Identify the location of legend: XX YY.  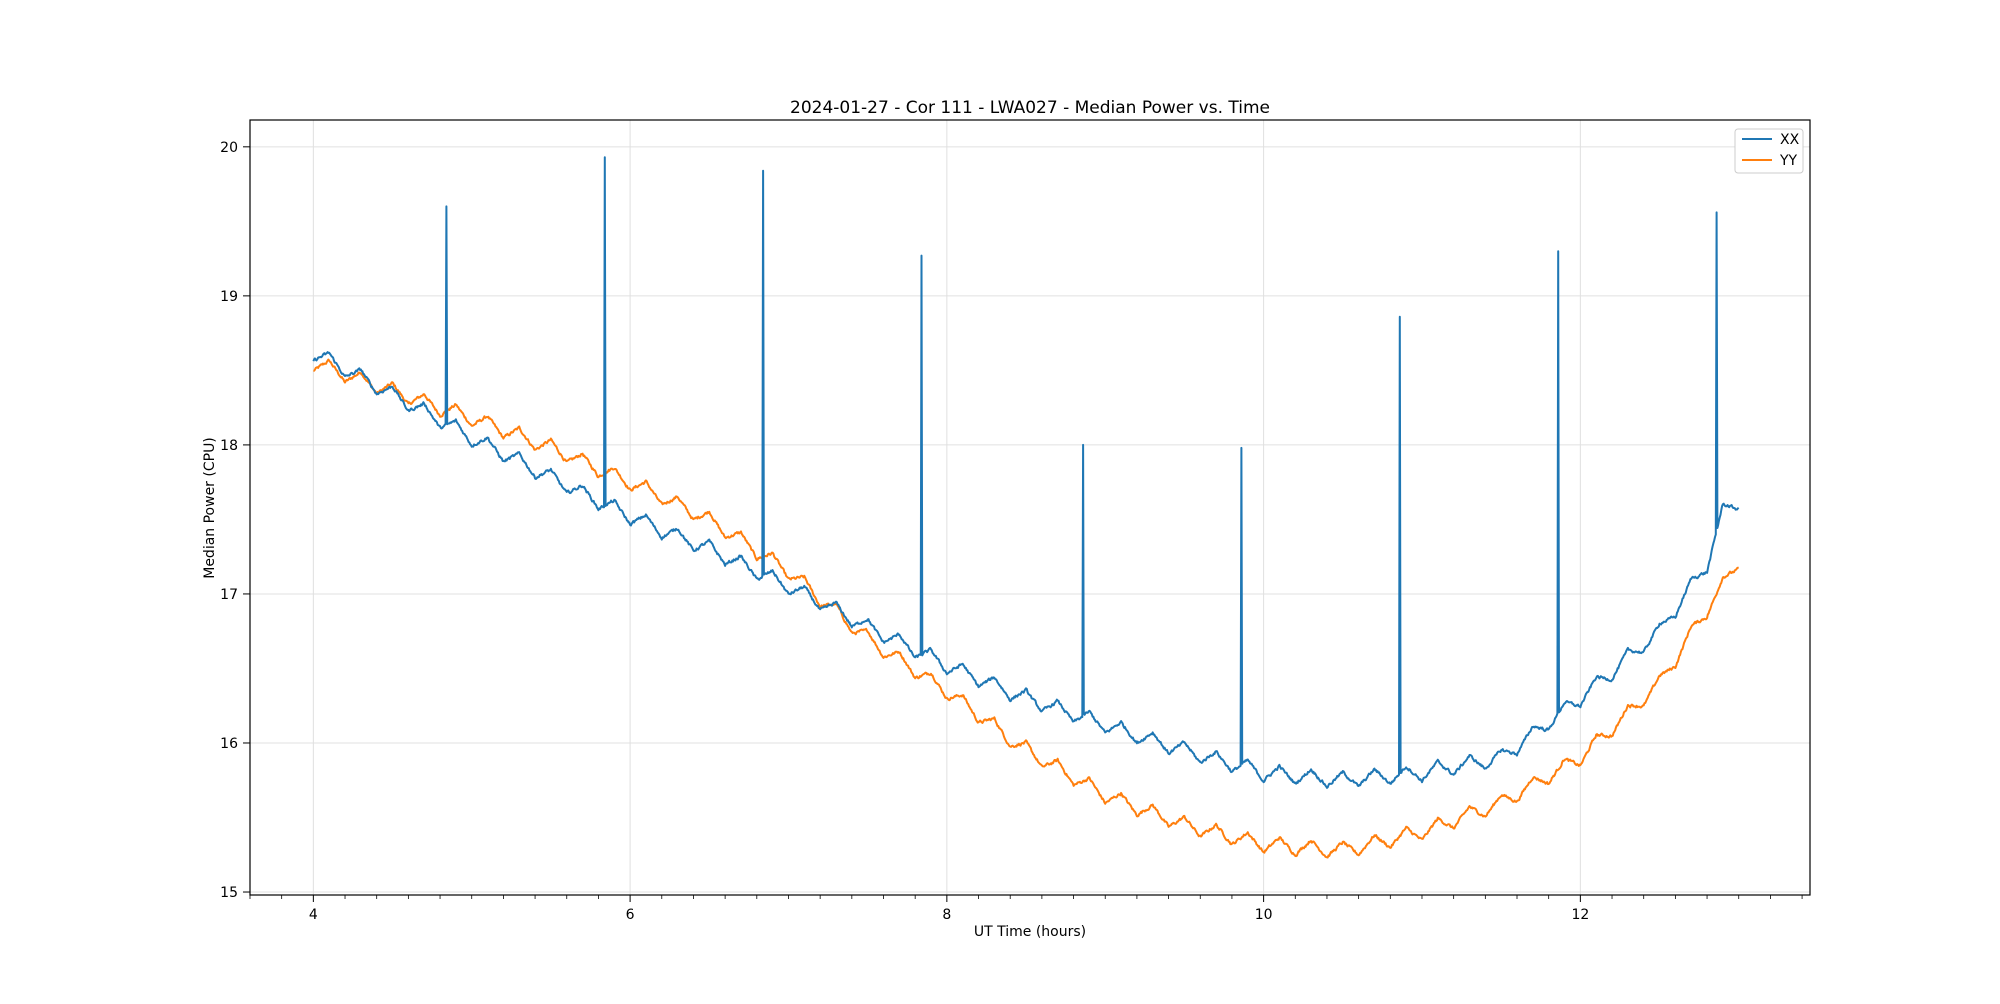
(1769, 151).